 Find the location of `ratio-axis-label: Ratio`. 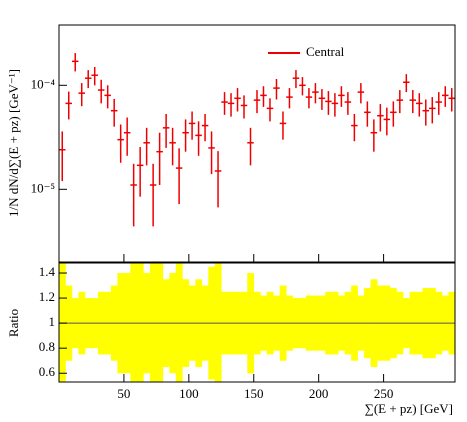

ratio-axis-label: Ratio is located at coordinates (13, 323).